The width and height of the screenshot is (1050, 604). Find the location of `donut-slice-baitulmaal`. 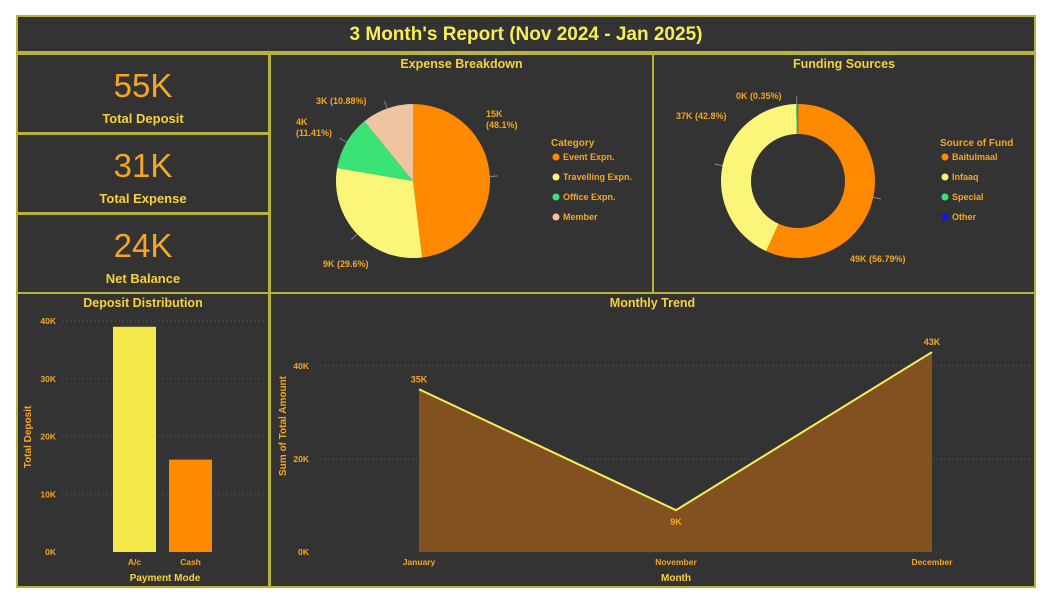

donut-slice-baitulmaal is located at coordinates (820, 181).